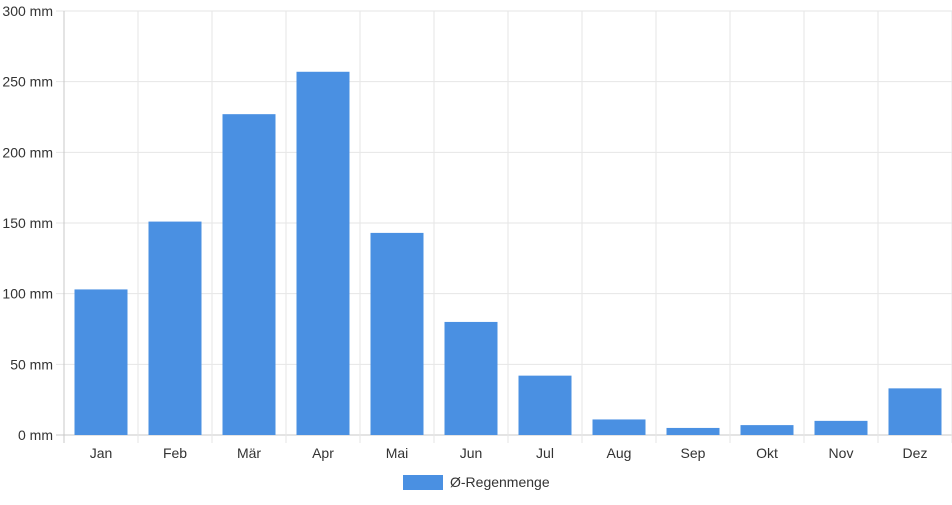 This screenshot has height=505, width=952. I want to click on bar-dez, so click(915, 411).